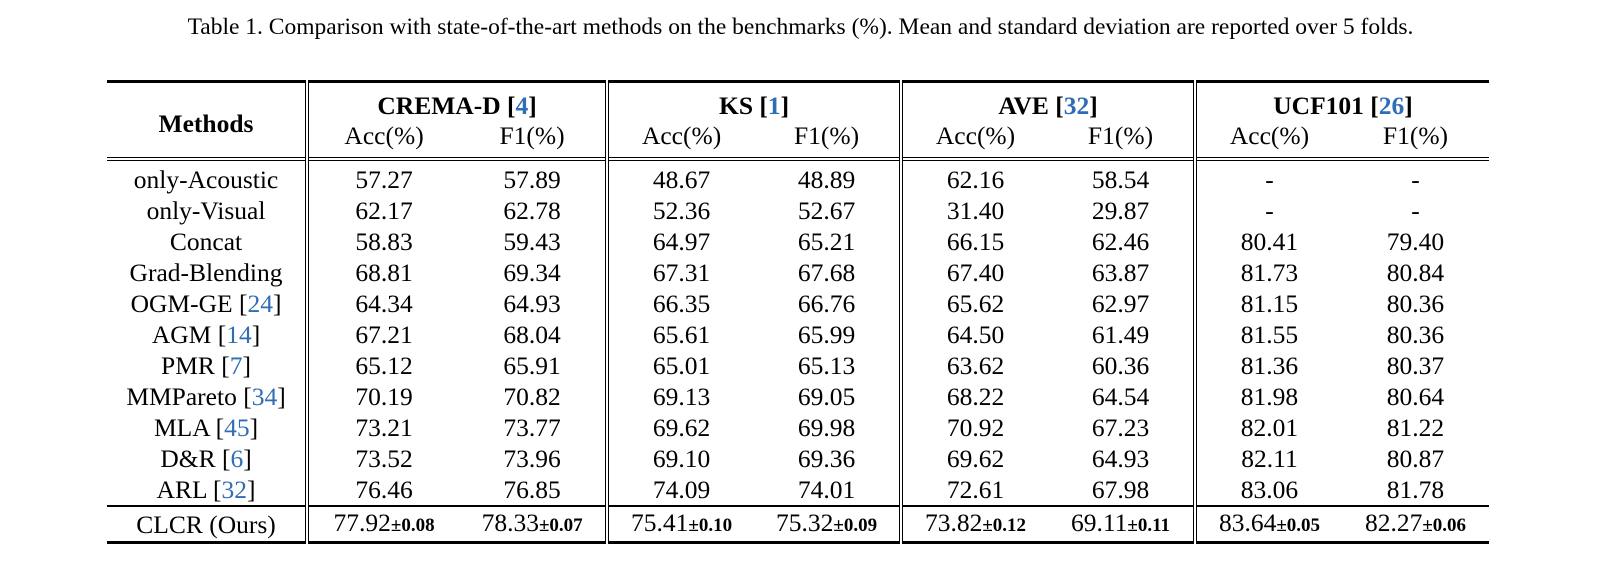  I want to click on method-cell: ARL [32], so click(208, 490).